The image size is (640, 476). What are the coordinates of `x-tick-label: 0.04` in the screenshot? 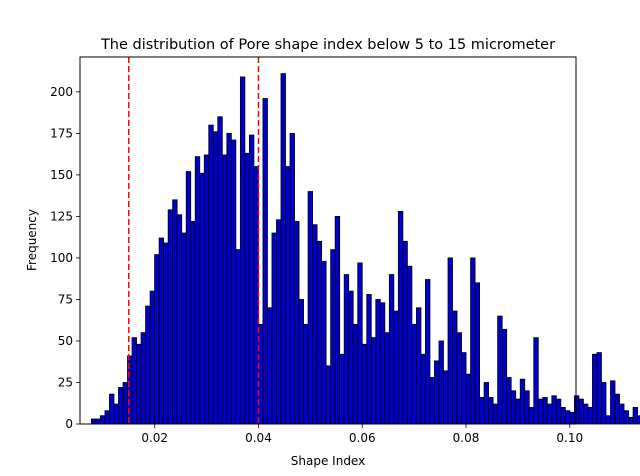 It's located at (258, 438).